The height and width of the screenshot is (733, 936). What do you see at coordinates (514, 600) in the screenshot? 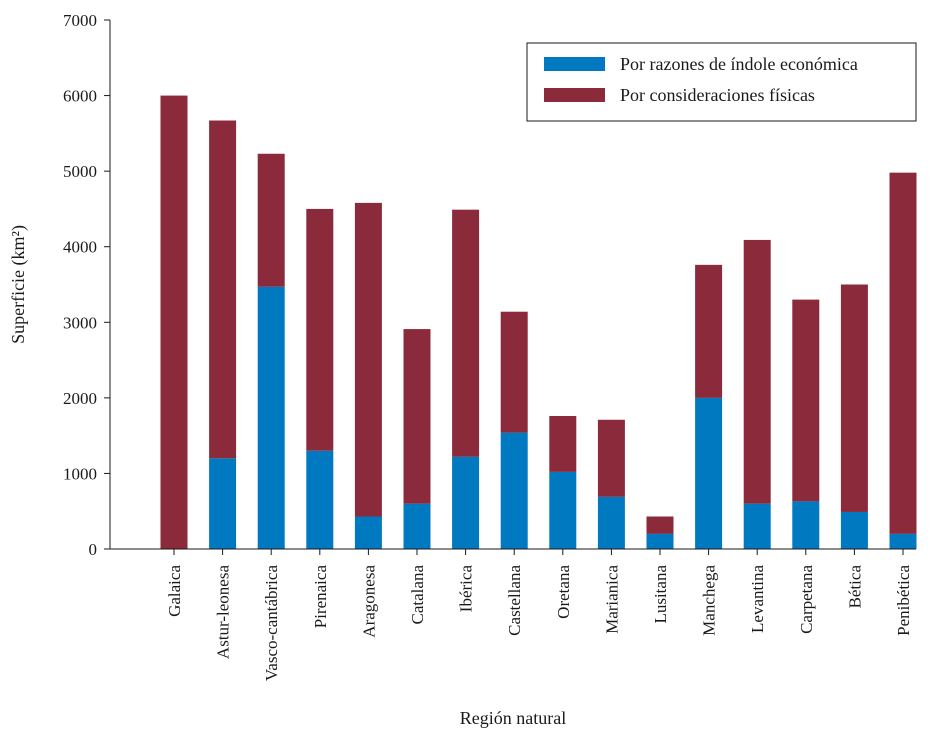
I see `x-tick-label-castellana: Castellana` at bounding box center [514, 600].